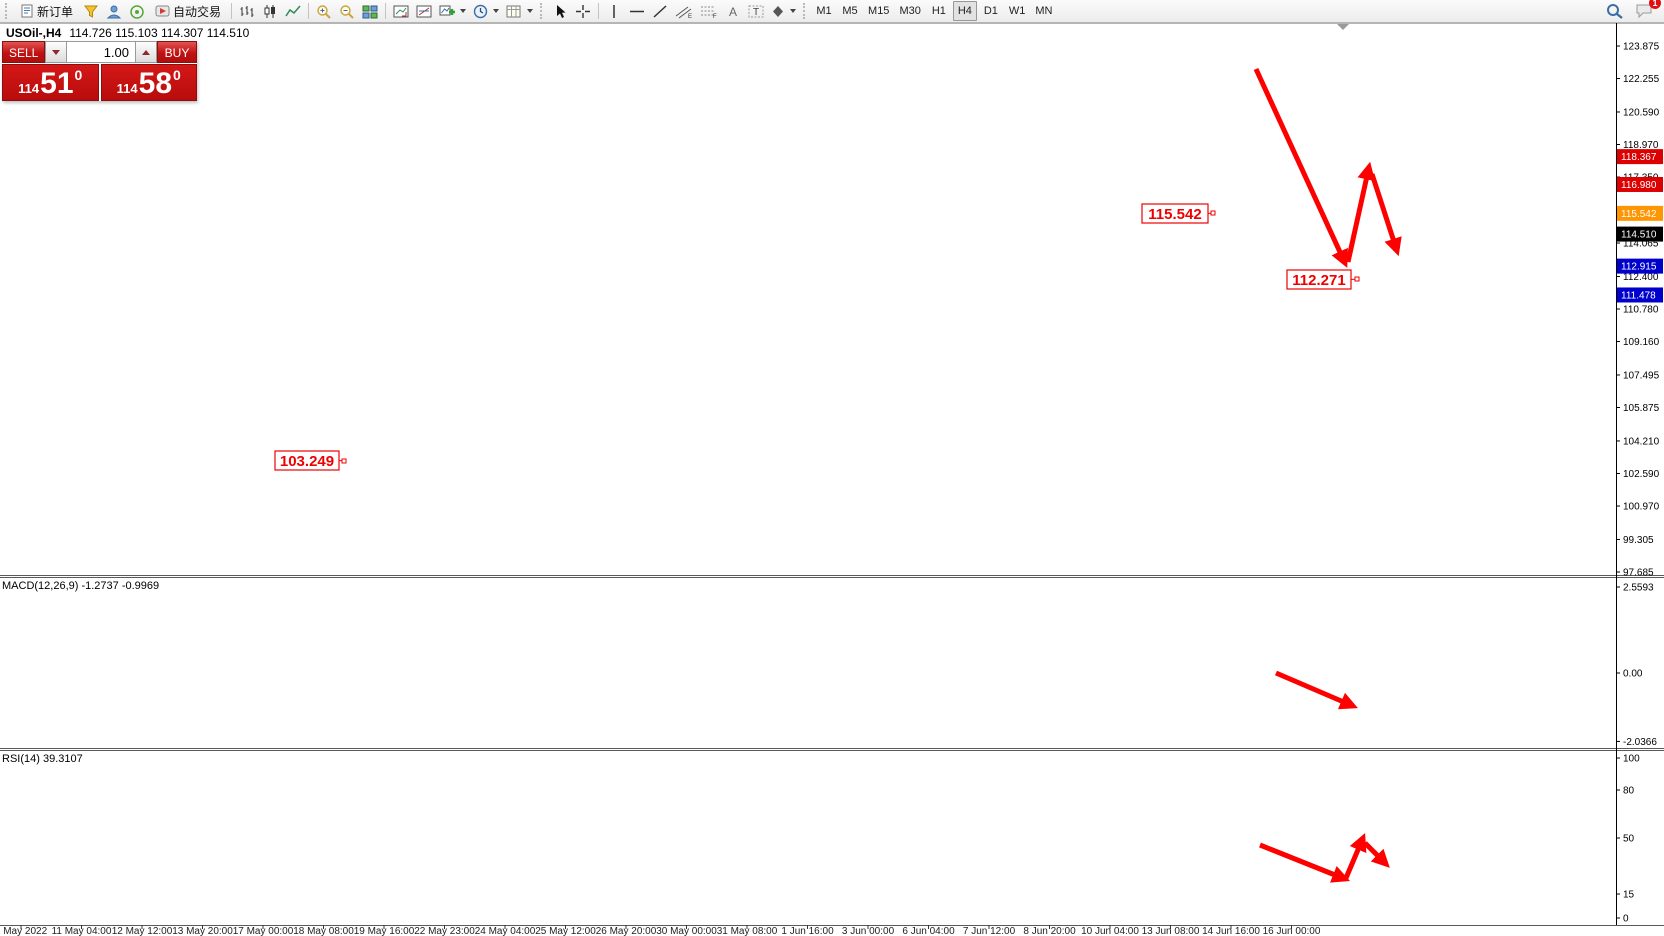 The image size is (1664, 936). I want to click on label-tool-button: T, so click(756, 11).